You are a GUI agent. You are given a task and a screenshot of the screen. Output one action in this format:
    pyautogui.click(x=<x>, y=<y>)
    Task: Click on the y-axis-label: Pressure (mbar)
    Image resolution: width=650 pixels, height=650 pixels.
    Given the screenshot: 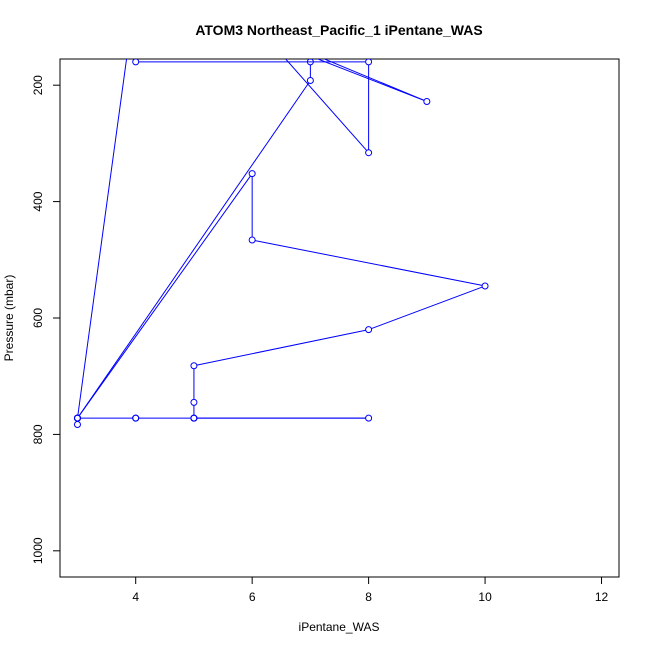 What is the action you would take?
    pyautogui.click(x=9, y=318)
    